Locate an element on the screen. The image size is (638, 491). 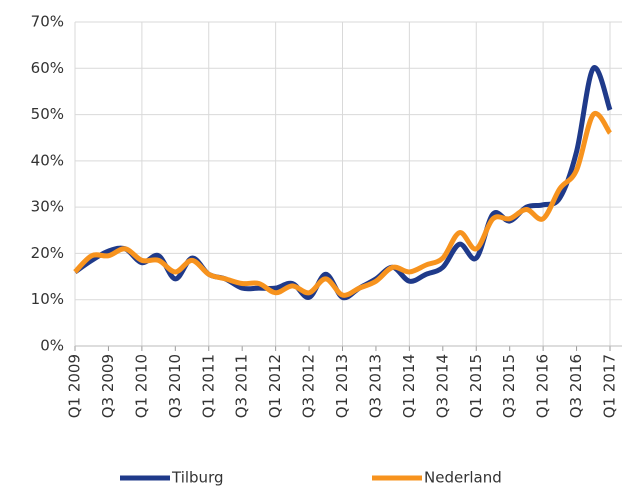
x-tick-label: Q1 2012 is located at coordinates (275, 386).